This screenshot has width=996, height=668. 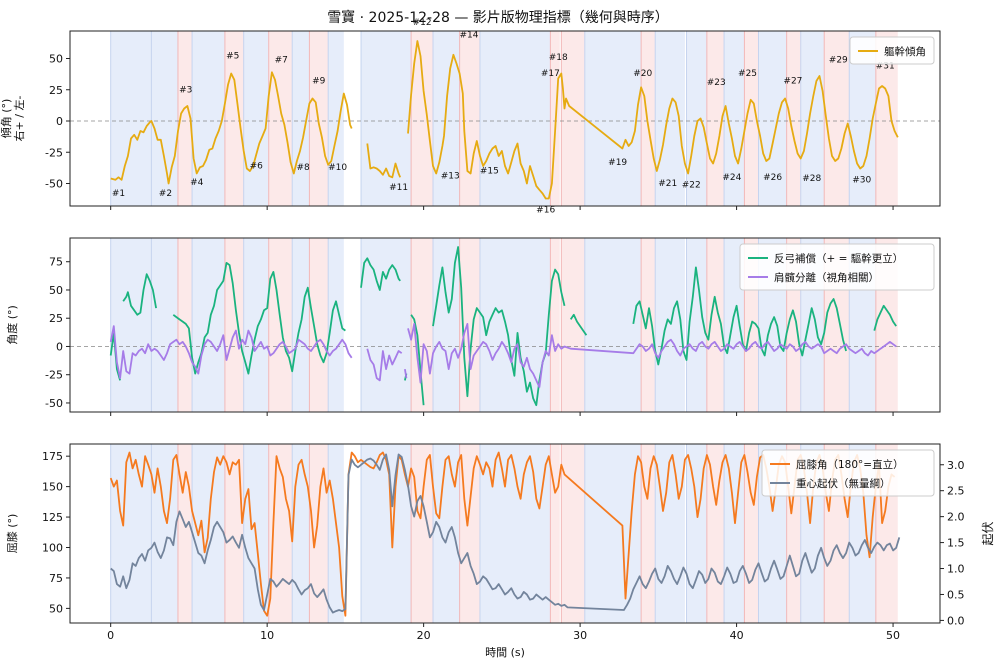 I want to click on peak-label: #3, so click(x=185, y=90).